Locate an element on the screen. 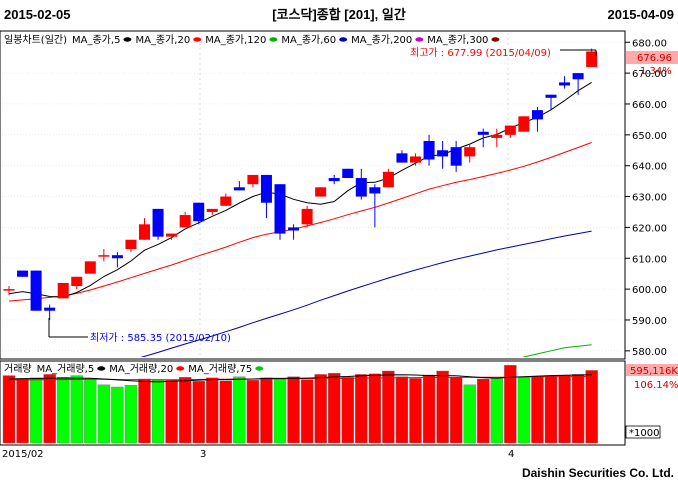 Image resolution: width=678 pixels, height=484 pixels. legend-label: MA_종가,5 is located at coordinates (96, 40).